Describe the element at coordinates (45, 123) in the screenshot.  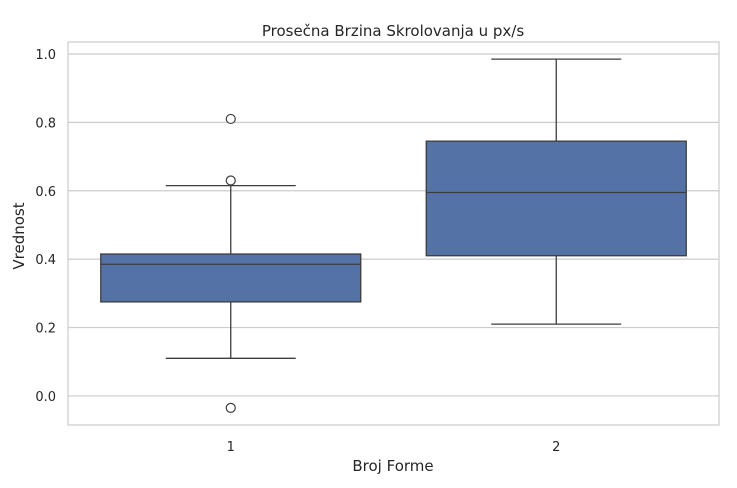
I see `y-tick-label: 0.8` at that location.